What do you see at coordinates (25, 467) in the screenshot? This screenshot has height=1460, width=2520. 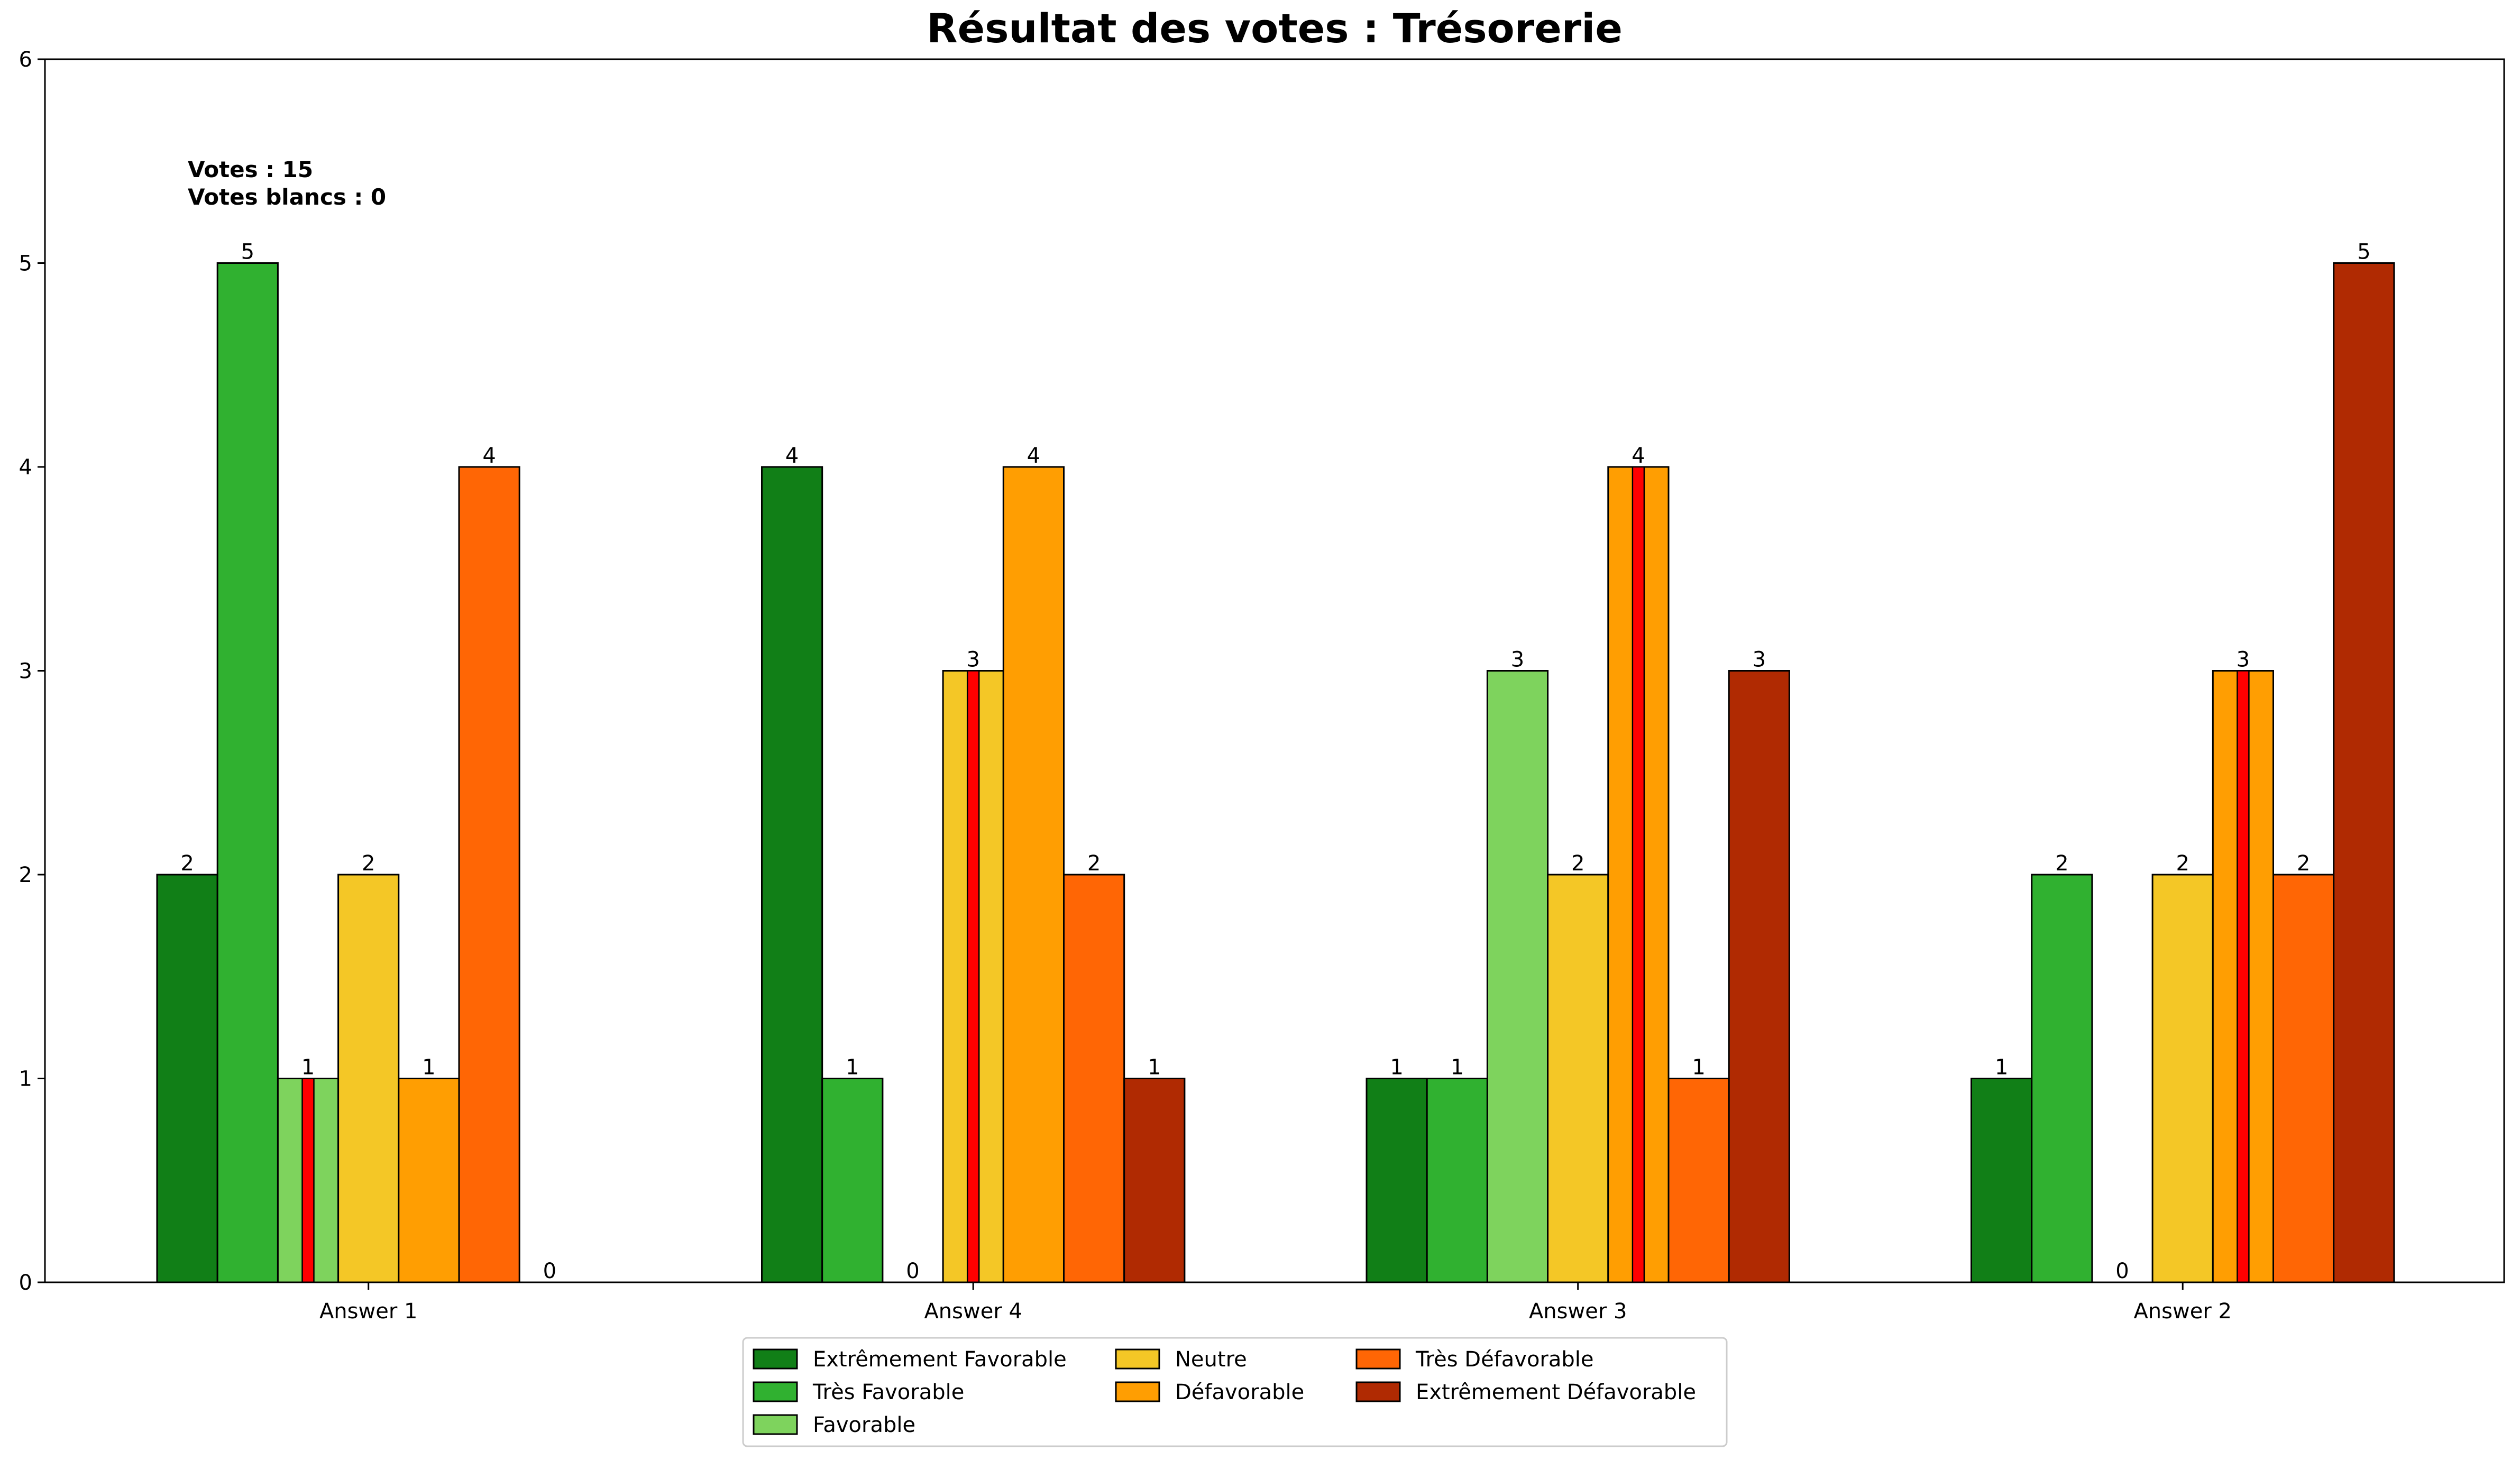 I see `y-tick-label: 4` at bounding box center [25, 467].